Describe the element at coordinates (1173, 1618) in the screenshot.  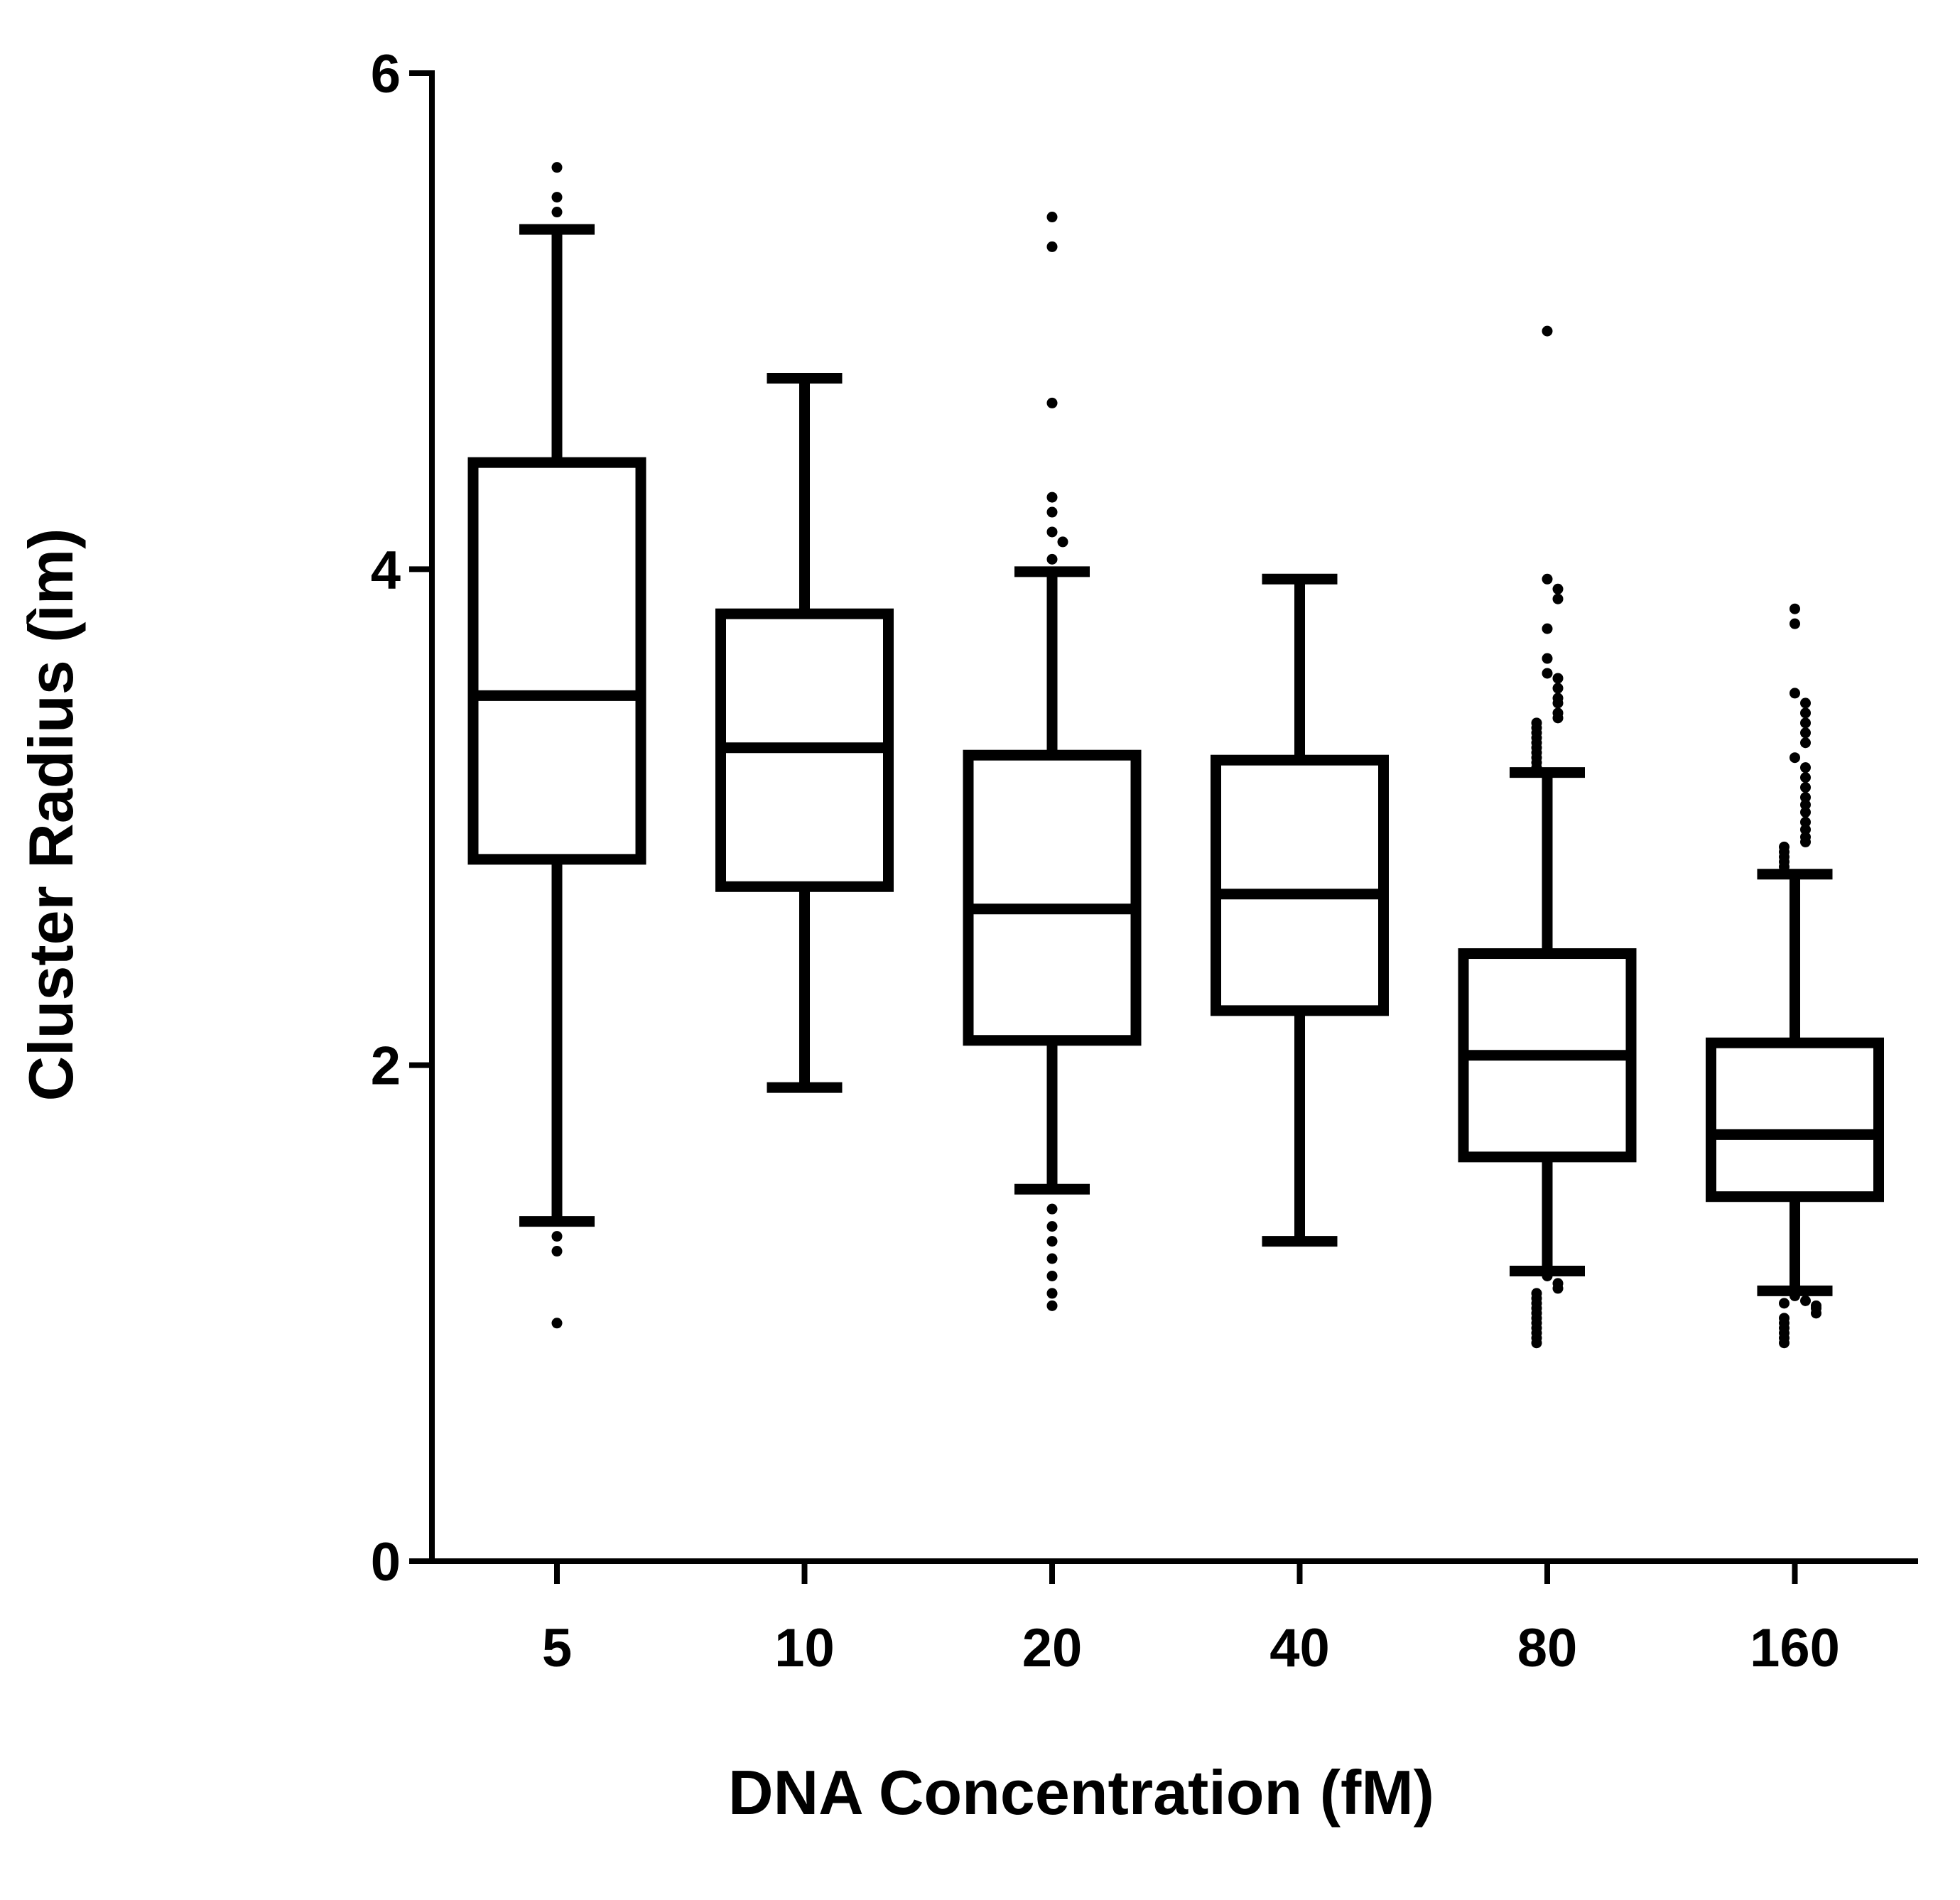
I see `x-axis: 5 10 20 40 80 160` at that location.